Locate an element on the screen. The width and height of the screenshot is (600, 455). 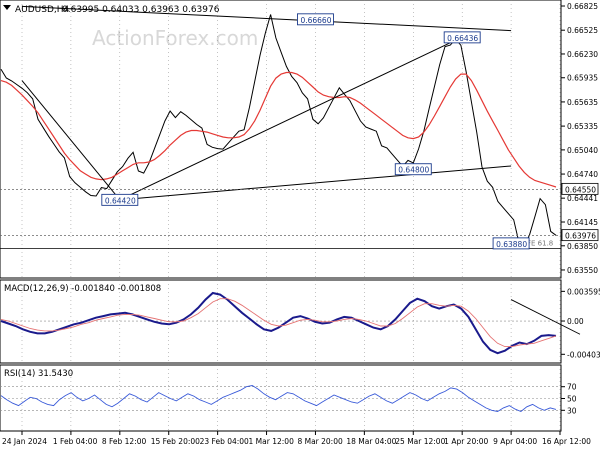
rsi-panel-frame is located at coordinates (281, 398).